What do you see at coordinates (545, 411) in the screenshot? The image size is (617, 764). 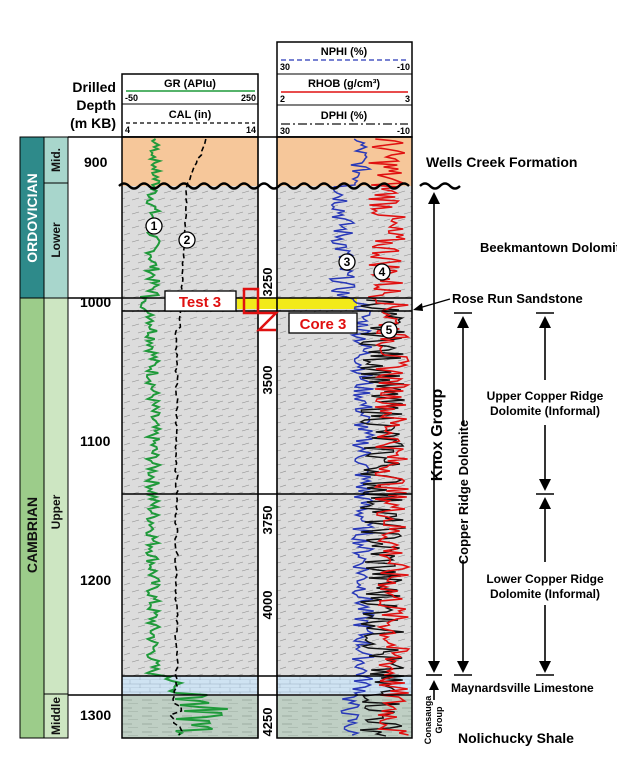 I see `upper-copper-label-2: Dolomite (Informal)` at bounding box center [545, 411].